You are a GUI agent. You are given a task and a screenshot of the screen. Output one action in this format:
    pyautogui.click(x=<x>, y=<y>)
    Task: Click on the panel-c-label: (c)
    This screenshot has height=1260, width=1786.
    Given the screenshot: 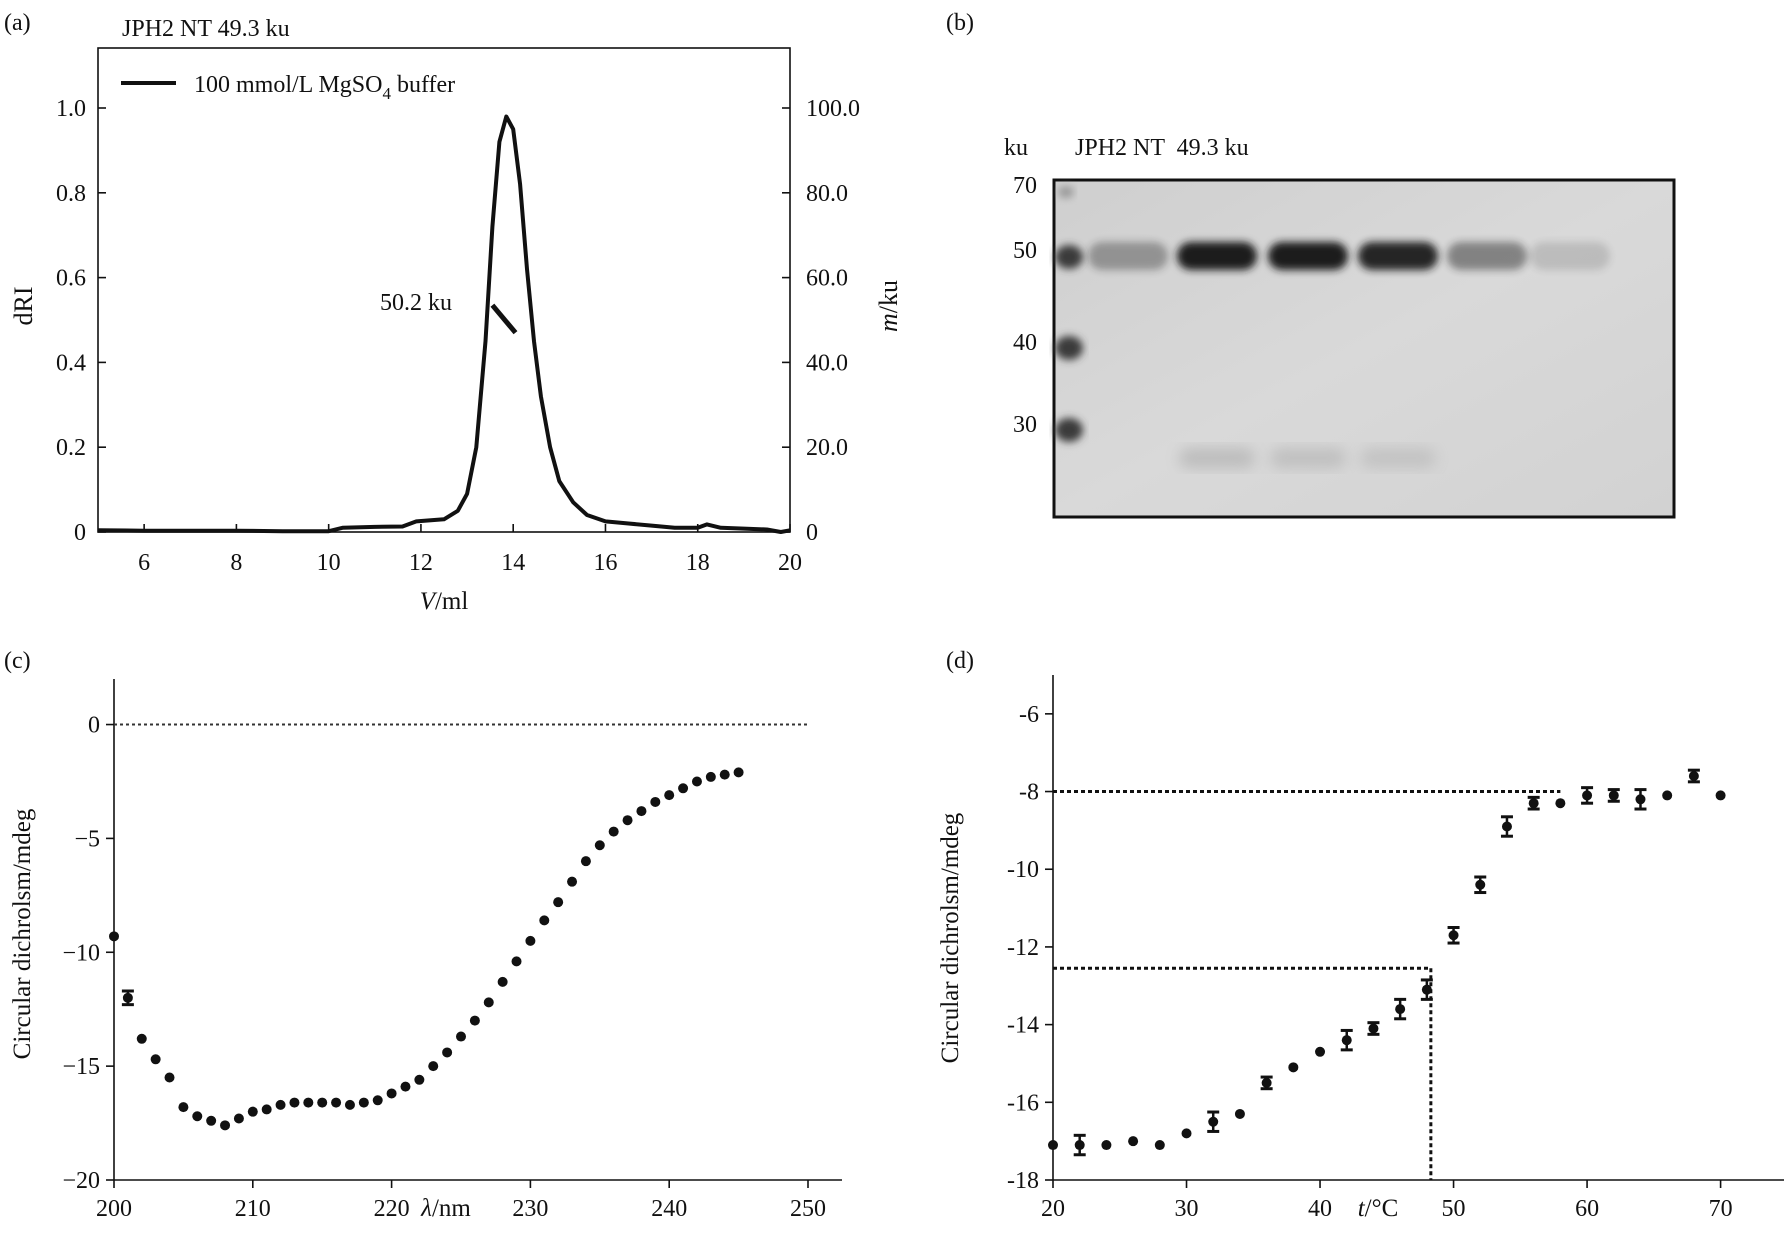 What is the action you would take?
    pyautogui.click(x=17, y=661)
    